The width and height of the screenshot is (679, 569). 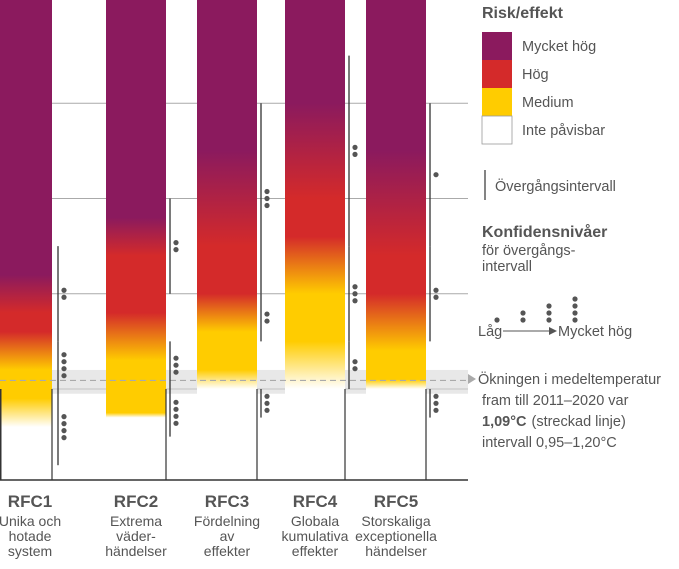 I want to click on category-label-line: system, so click(x=30, y=551).